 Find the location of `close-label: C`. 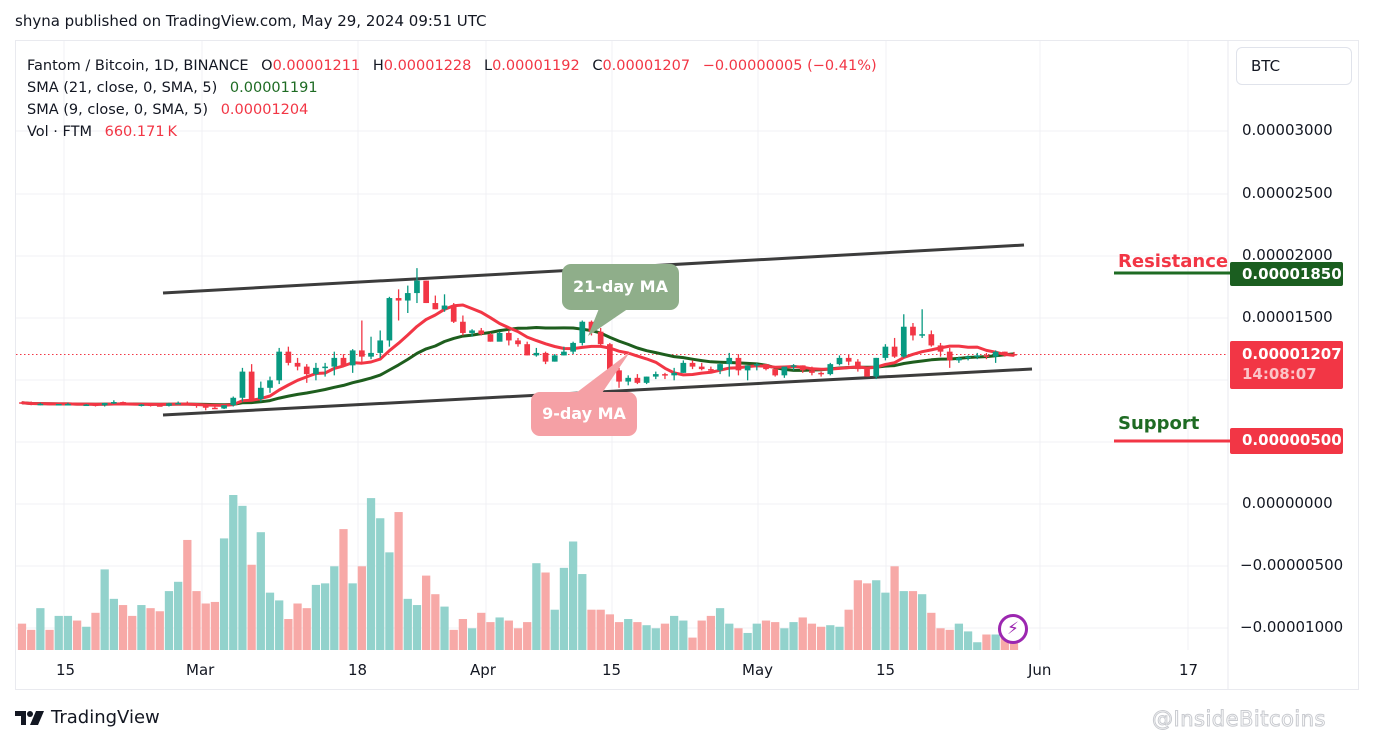

close-label: C is located at coordinates (597, 66).